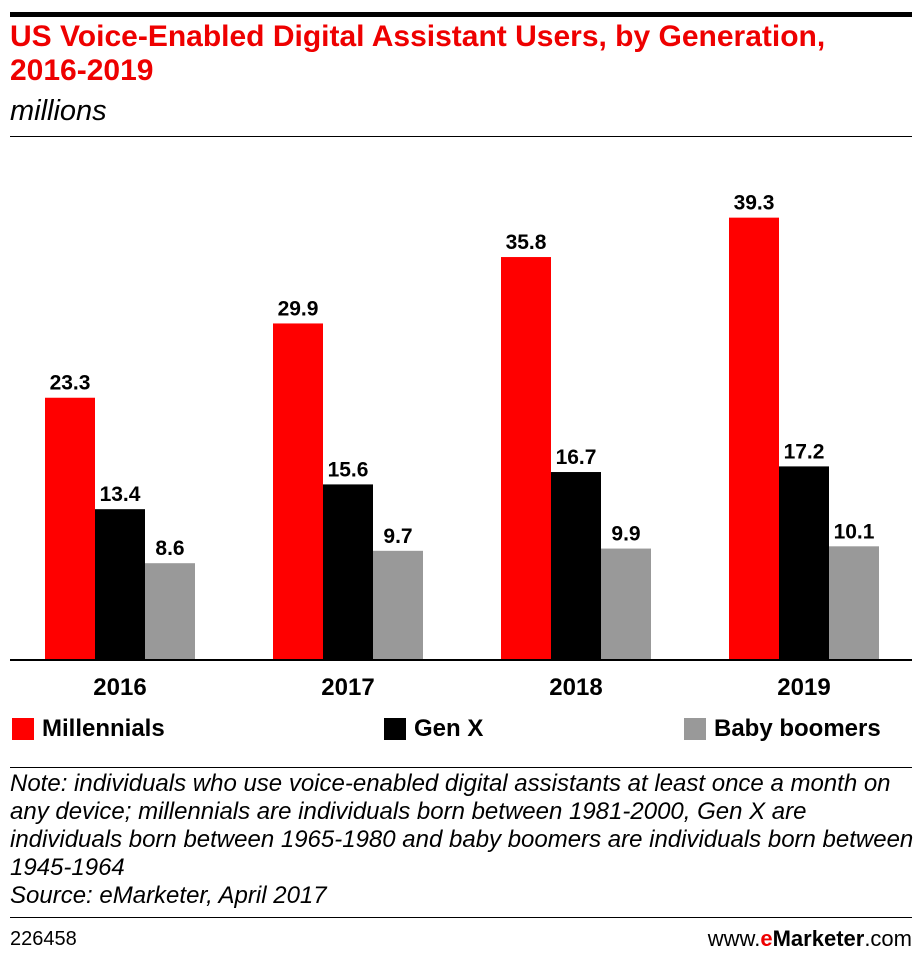 This screenshot has width=922, height=961. Describe the element at coordinates (120, 584) in the screenshot. I see `bar-gen-x-2016` at that location.